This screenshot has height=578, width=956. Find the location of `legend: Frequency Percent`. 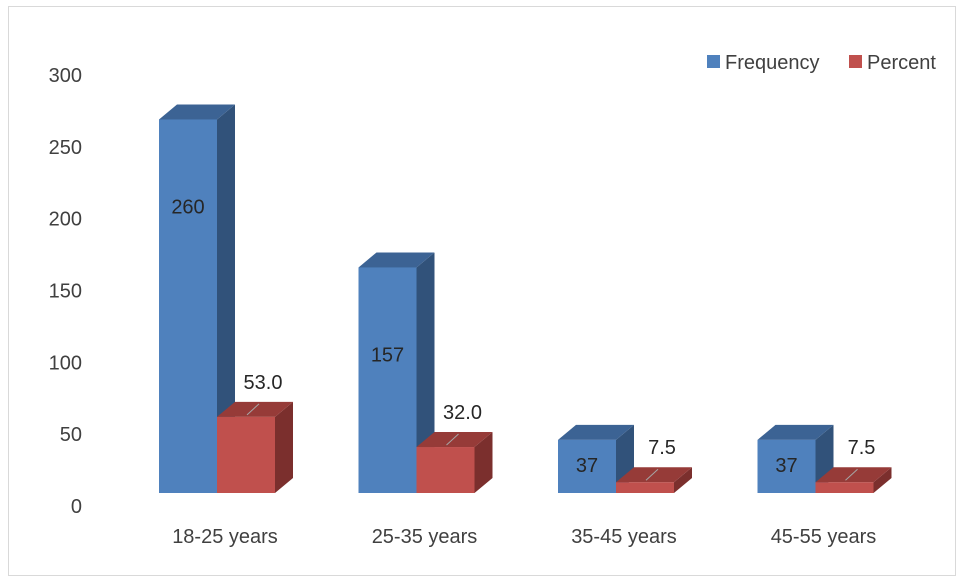

legend: Frequency Percent is located at coordinates (821, 63).